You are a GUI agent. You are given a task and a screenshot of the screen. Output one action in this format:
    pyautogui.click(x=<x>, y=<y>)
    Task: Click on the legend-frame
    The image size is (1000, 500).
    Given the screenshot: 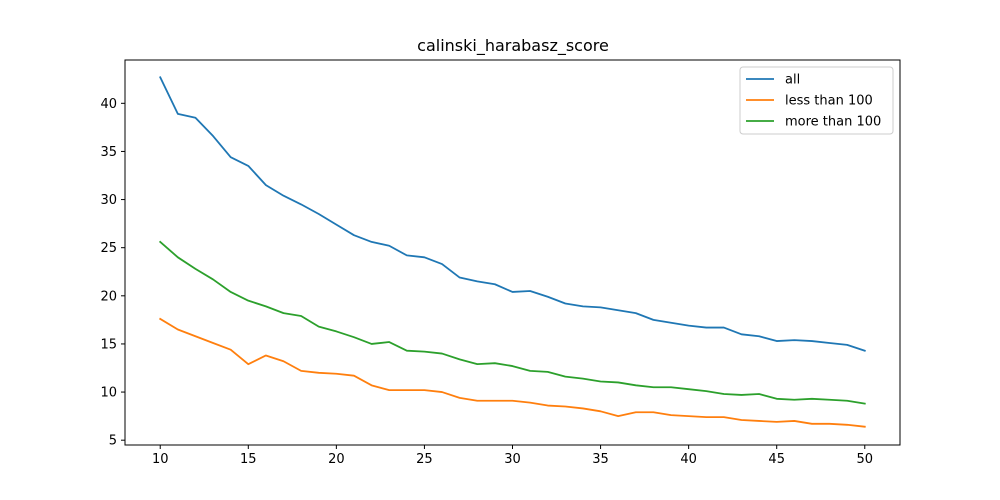 What is the action you would take?
    pyautogui.click(x=816, y=100)
    